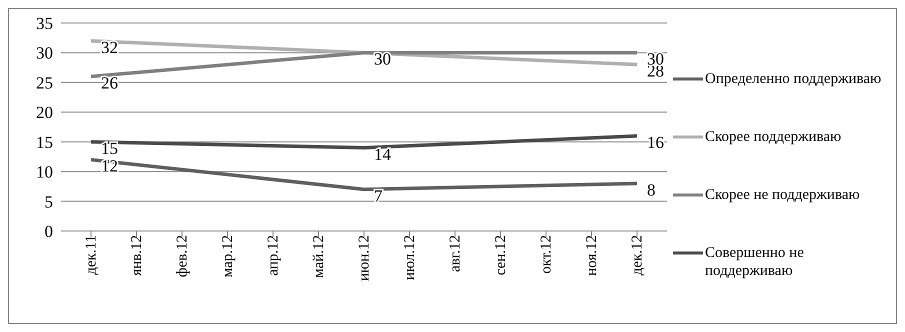  What do you see at coordinates (782, 195) in the screenshot?
I see `legend-label: Скорее не поддерживаю` at bounding box center [782, 195].